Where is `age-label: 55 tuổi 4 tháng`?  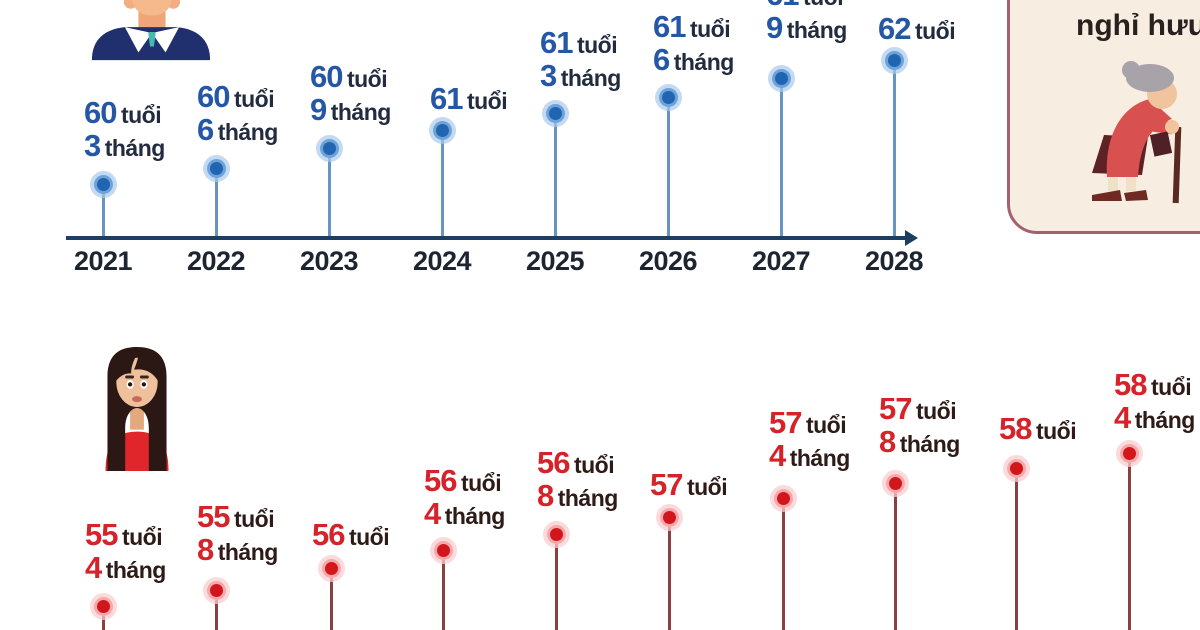 age-label: 55 tuổi 4 tháng is located at coordinates (125, 551).